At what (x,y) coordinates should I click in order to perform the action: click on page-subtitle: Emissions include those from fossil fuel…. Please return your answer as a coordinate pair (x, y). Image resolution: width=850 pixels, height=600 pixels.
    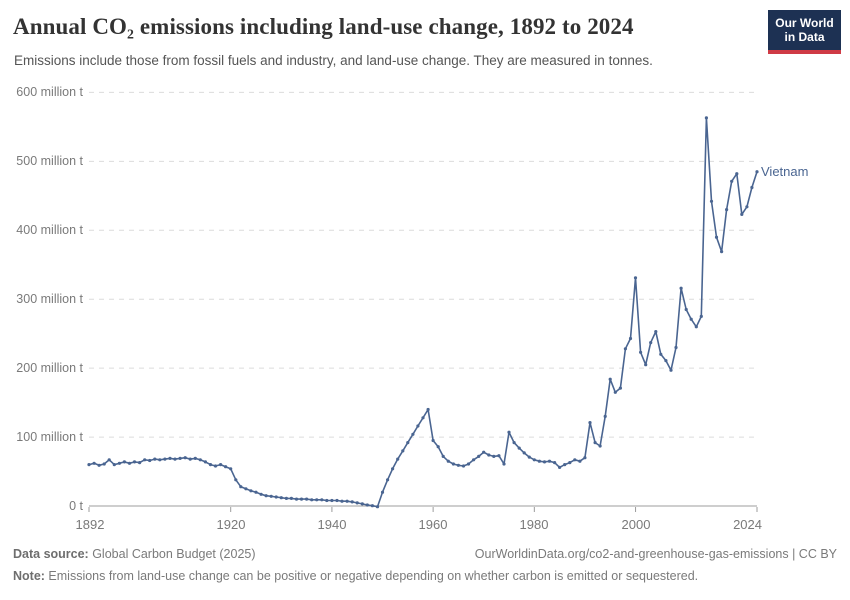
    Looking at the image, I should click on (333, 60).